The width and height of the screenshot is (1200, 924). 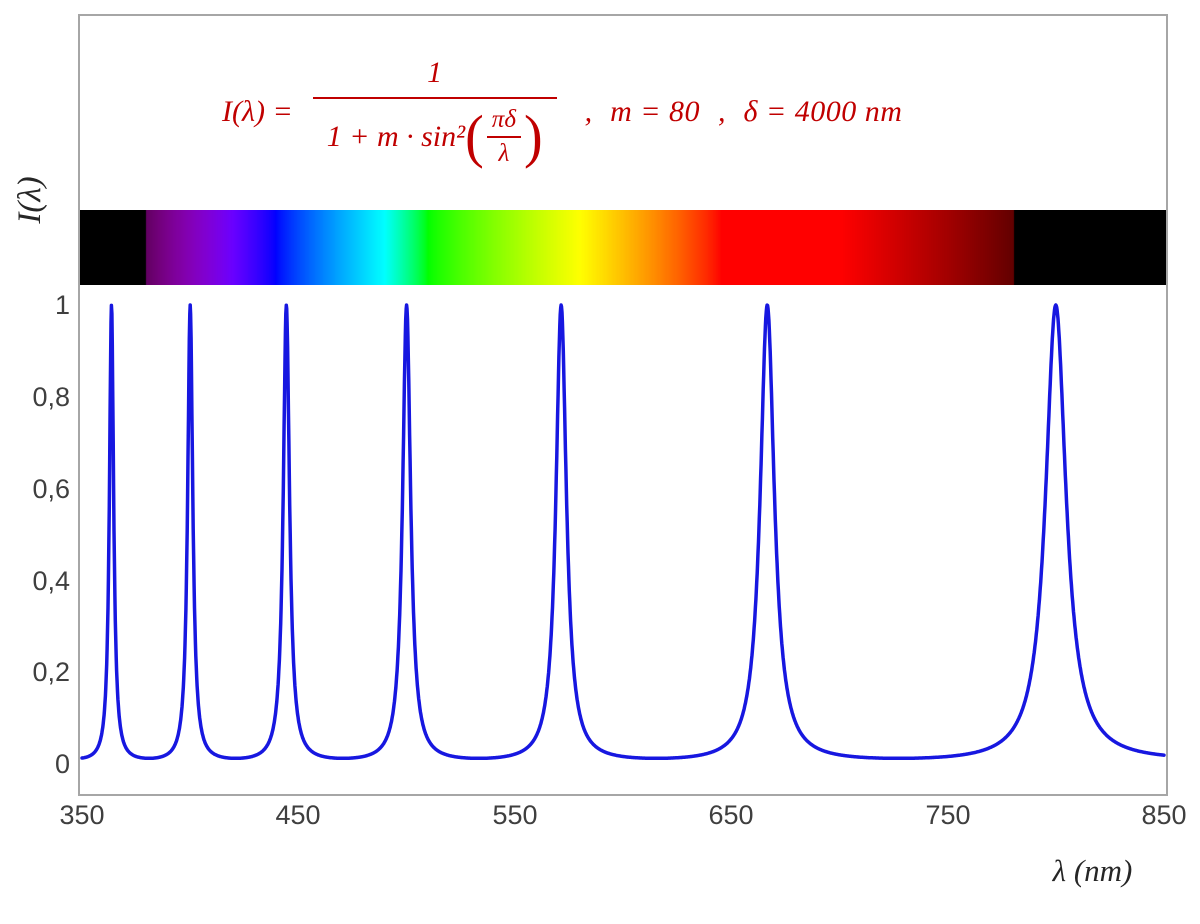 What do you see at coordinates (623, 247) in the screenshot?
I see `visible-spectrum-bar` at bounding box center [623, 247].